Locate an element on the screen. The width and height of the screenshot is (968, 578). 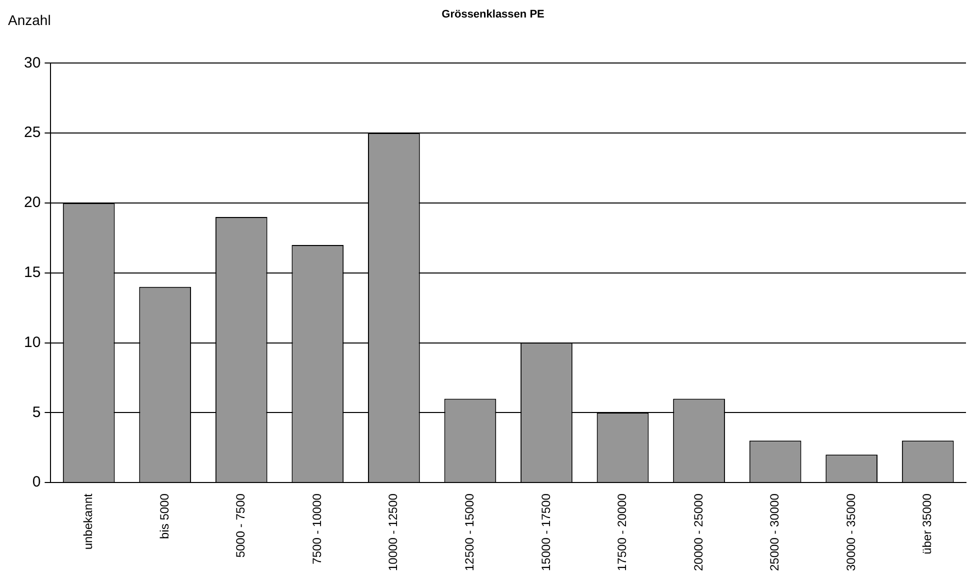
y-tick-label: 20 is located at coordinates (32, 203).